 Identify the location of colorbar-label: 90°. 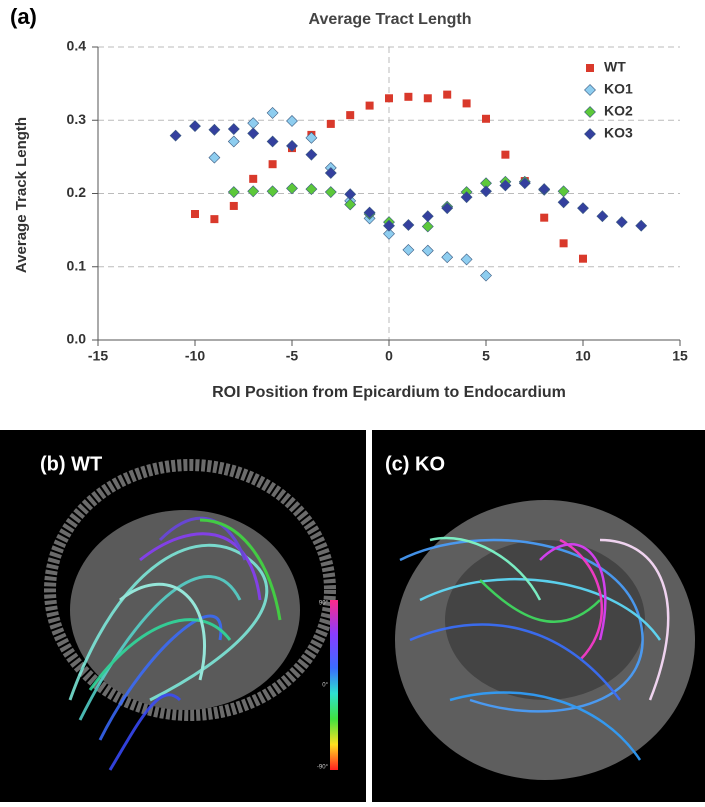
(324, 604).